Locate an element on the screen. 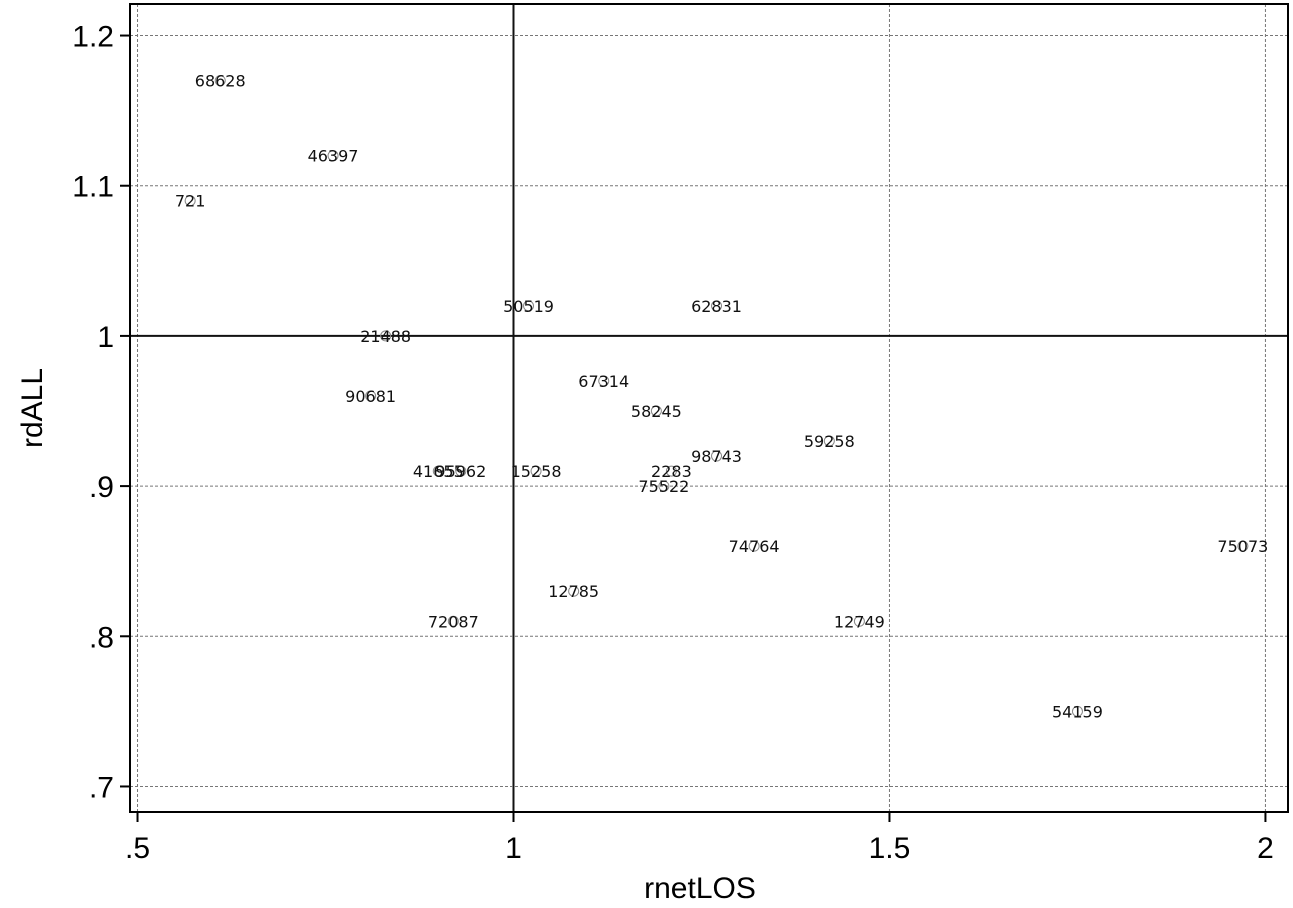  y-tick-label: .8 is located at coordinates (101, 637).